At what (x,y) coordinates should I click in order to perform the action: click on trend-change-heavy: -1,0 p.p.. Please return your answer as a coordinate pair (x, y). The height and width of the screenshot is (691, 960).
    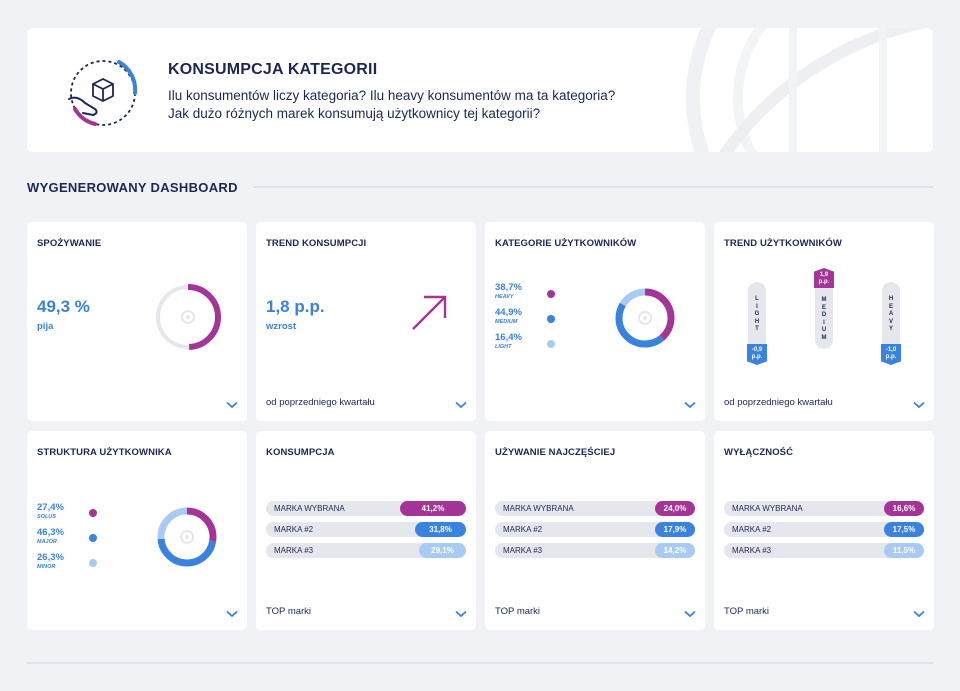
    Looking at the image, I should click on (891, 354).